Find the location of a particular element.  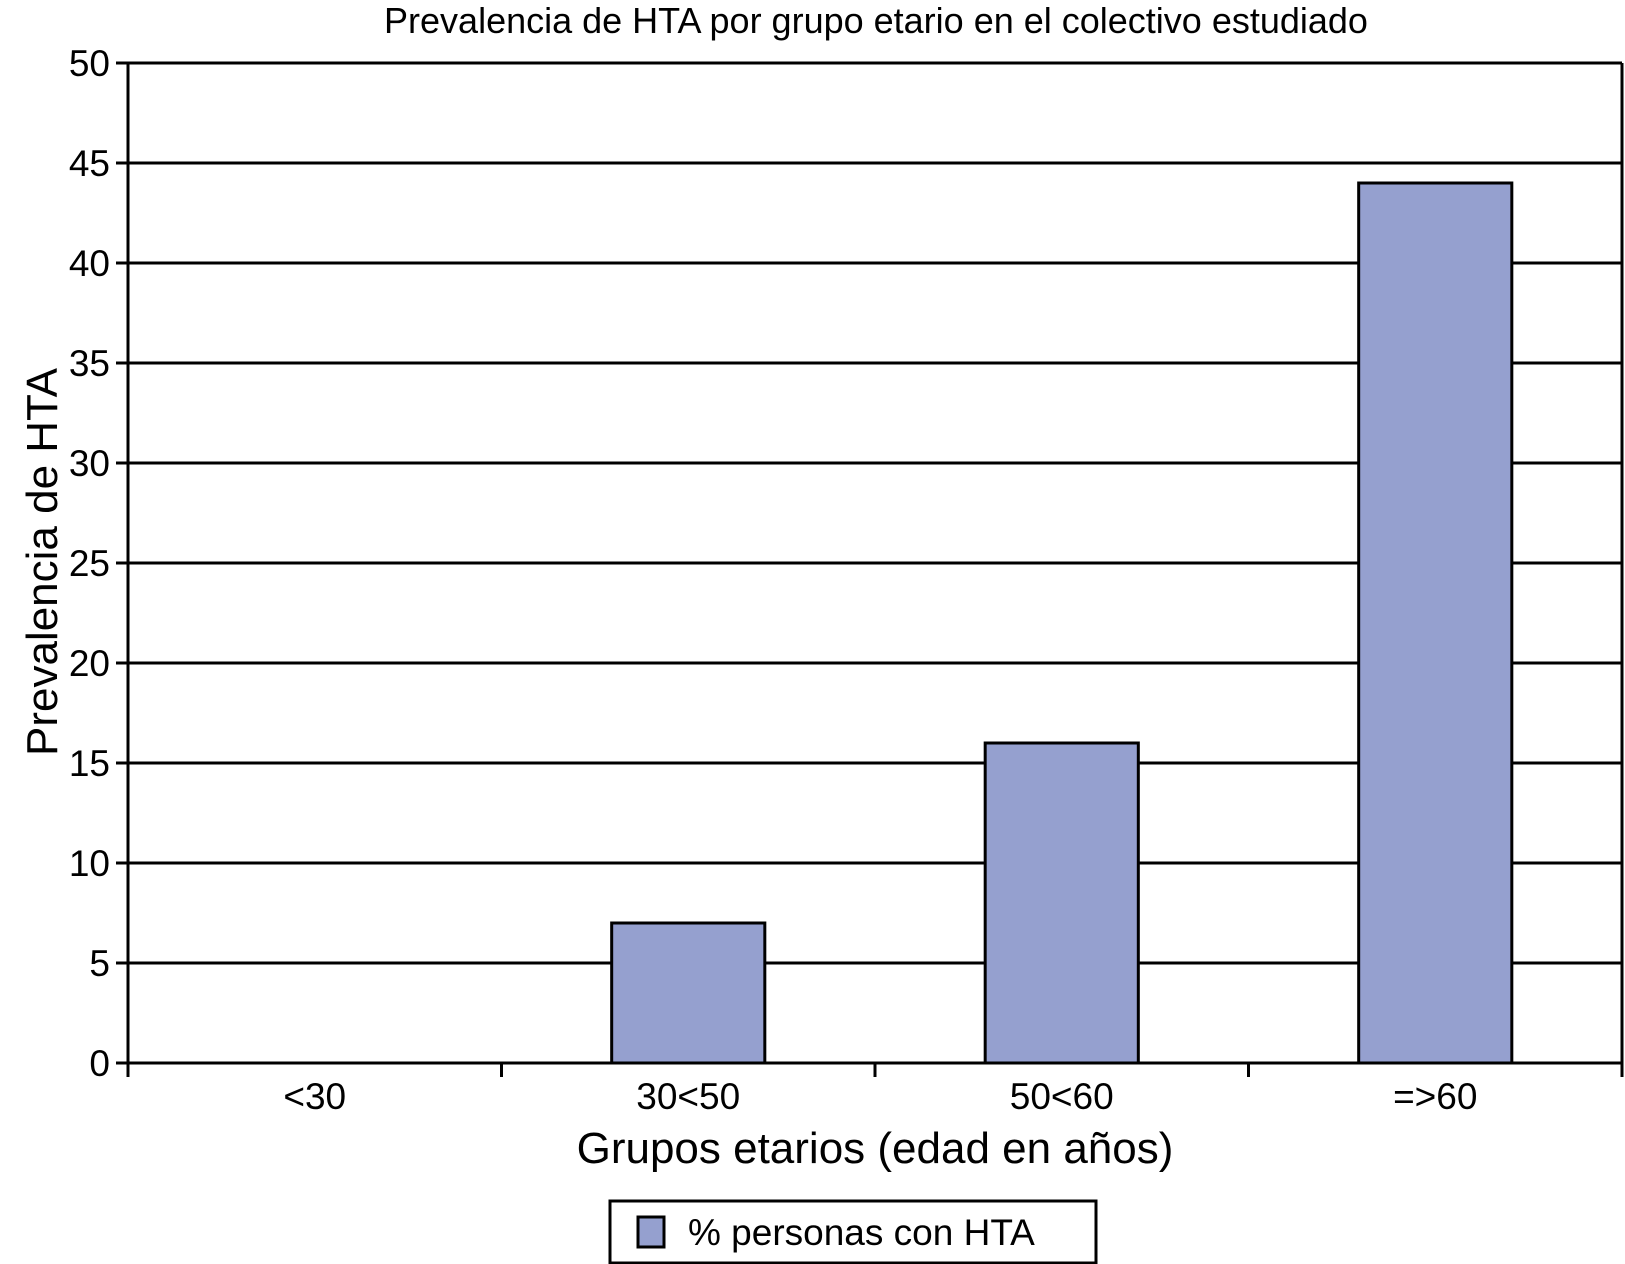

x-tick-label-3: =>60 is located at coordinates (1435, 1096).